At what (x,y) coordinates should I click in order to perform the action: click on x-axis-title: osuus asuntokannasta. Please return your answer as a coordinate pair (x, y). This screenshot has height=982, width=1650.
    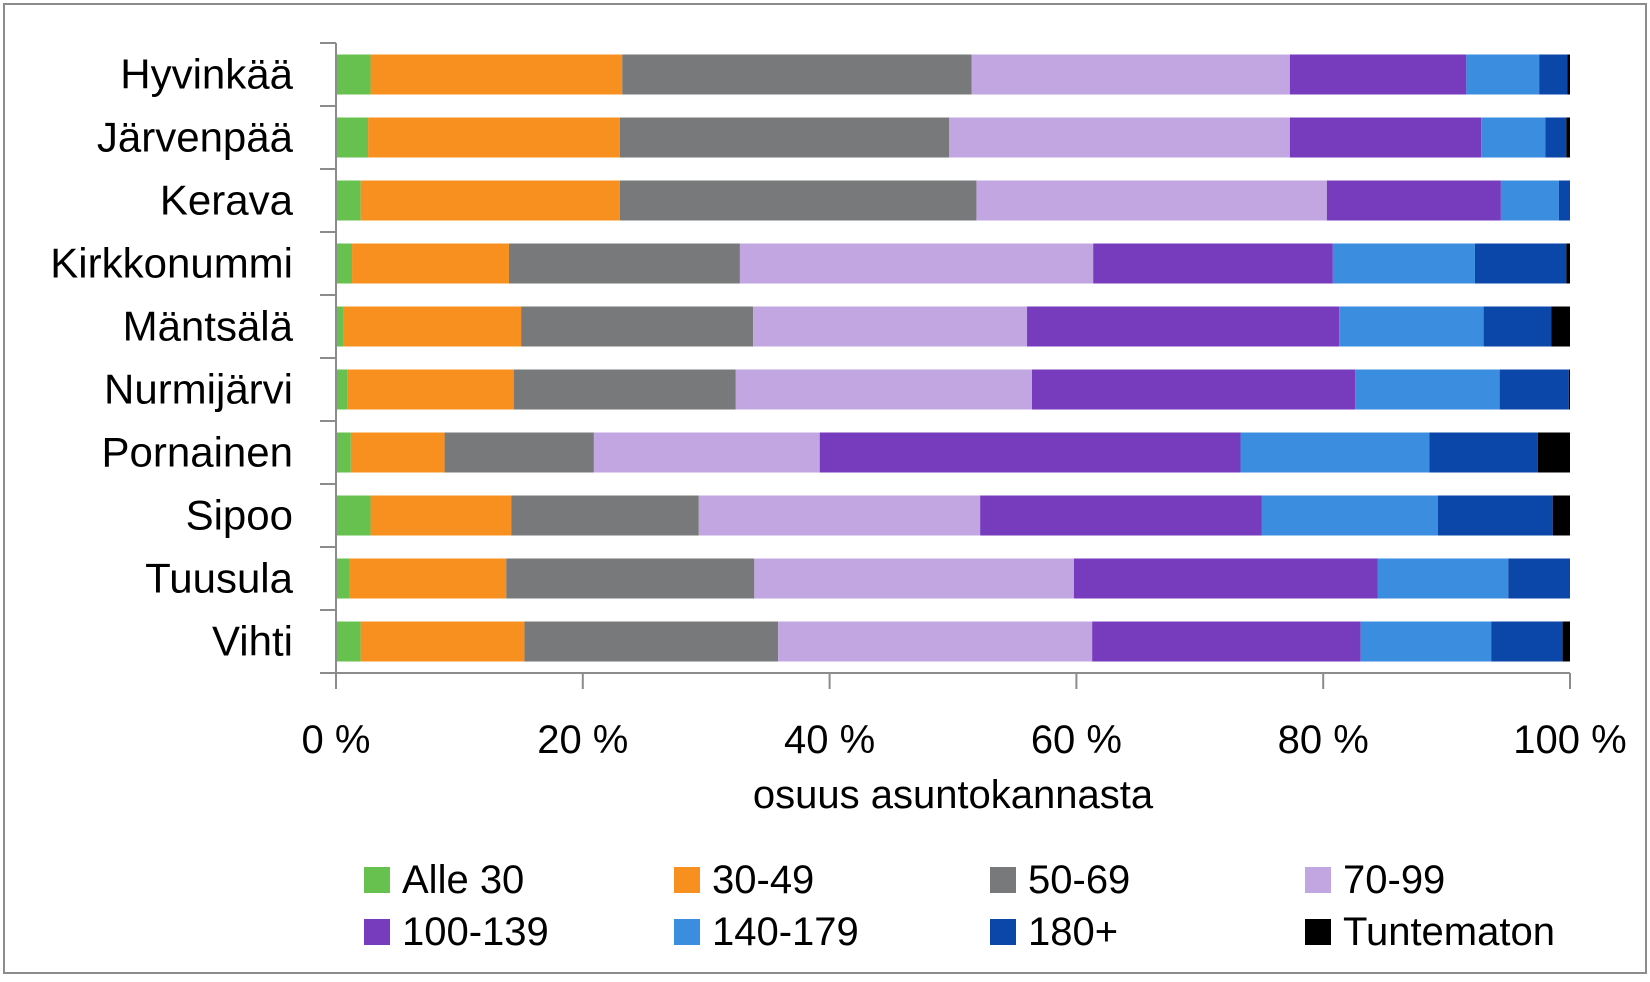
    Looking at the image, I should click on (953, 795).